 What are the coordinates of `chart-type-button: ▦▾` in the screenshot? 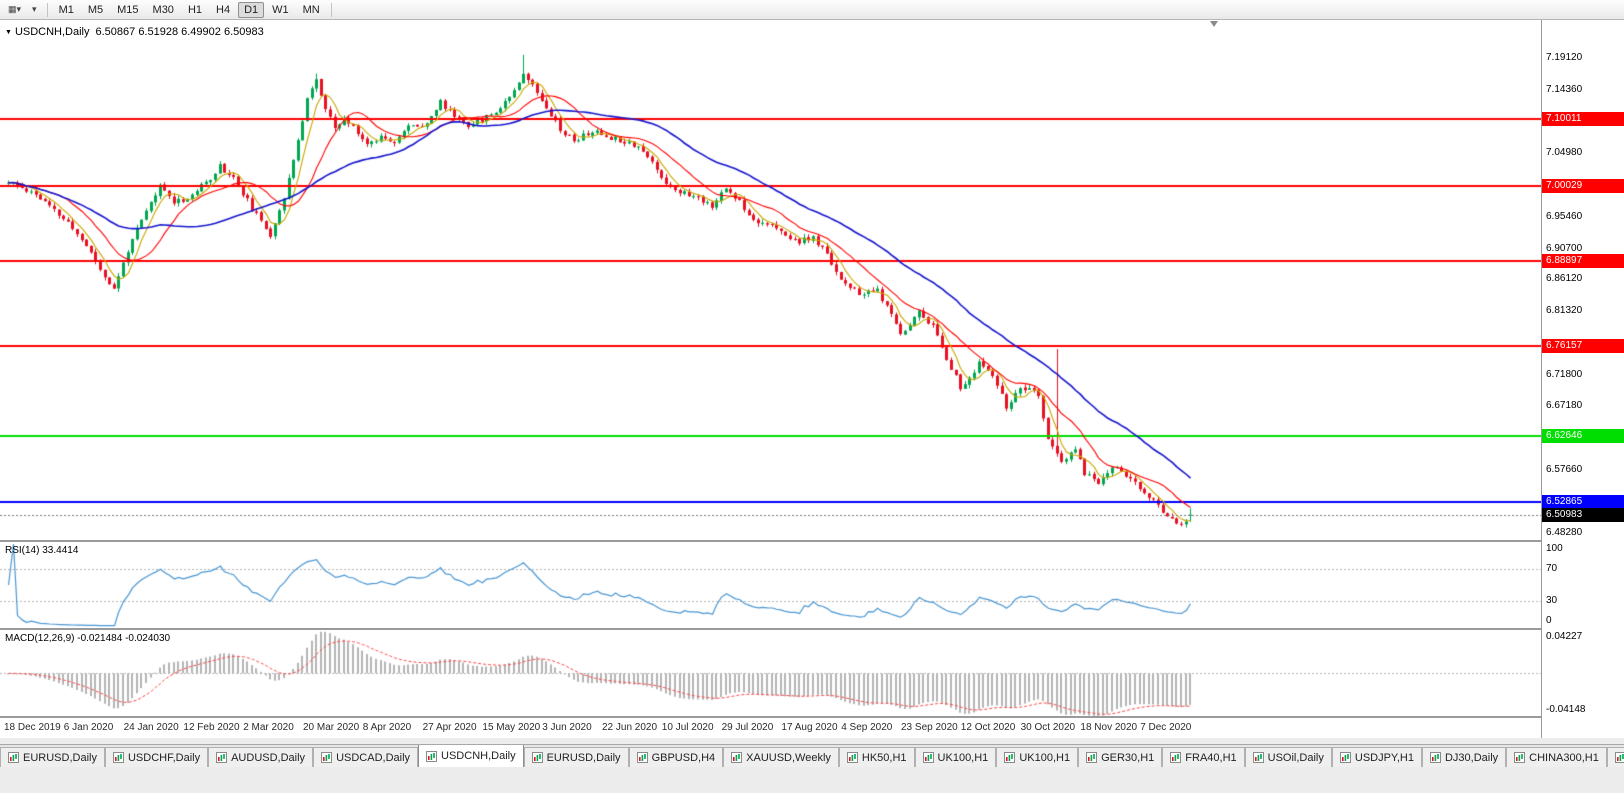 It's located at (15, 9).